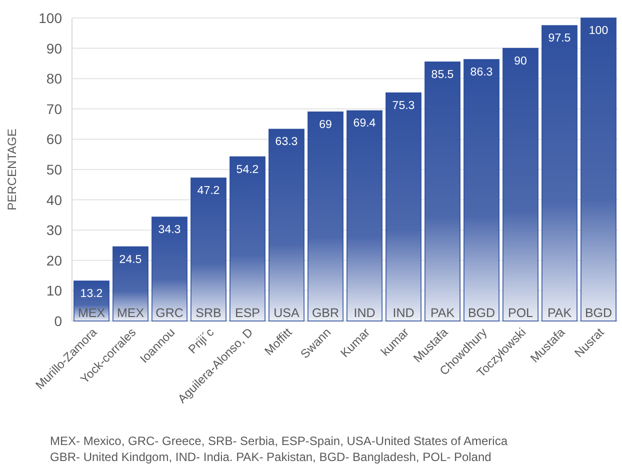  I want to click on data-label: 24.5, so click(130, 260).